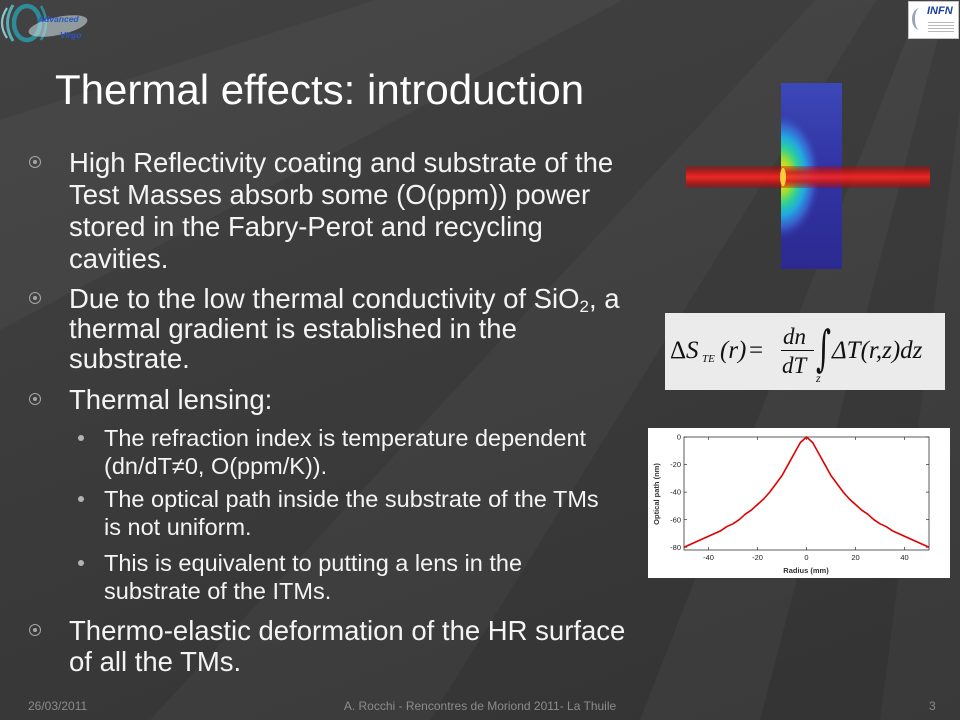  I want to click on bullet-text-segment: , a, so click(604, 298).